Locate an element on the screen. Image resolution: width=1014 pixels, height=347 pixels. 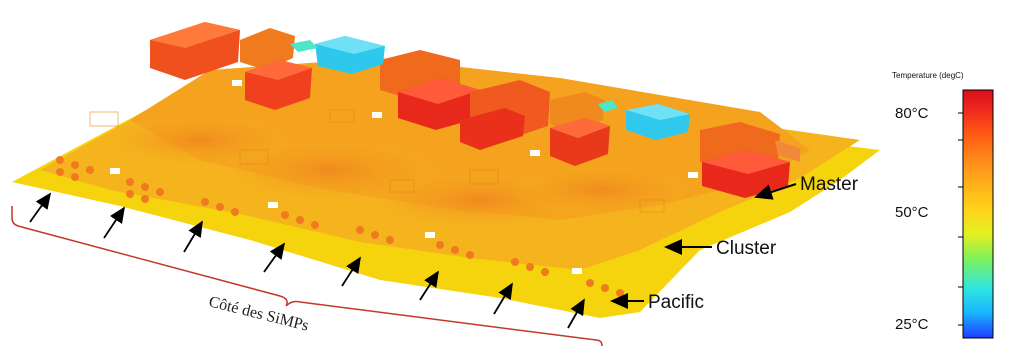
colorbar-gradient is located at coordinates (978, 214).